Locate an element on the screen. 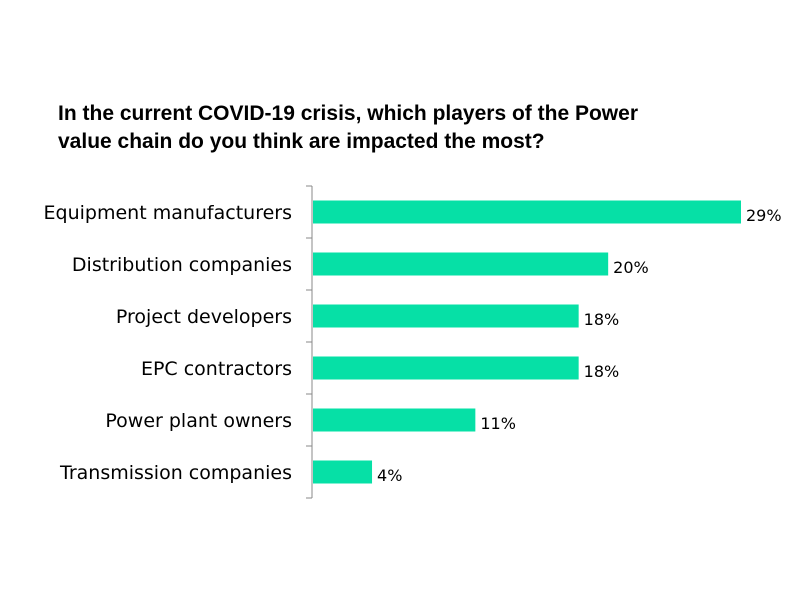 The image size is (800, 600). category-label: Equipment manufacturers is located at coordinates (168, 213).